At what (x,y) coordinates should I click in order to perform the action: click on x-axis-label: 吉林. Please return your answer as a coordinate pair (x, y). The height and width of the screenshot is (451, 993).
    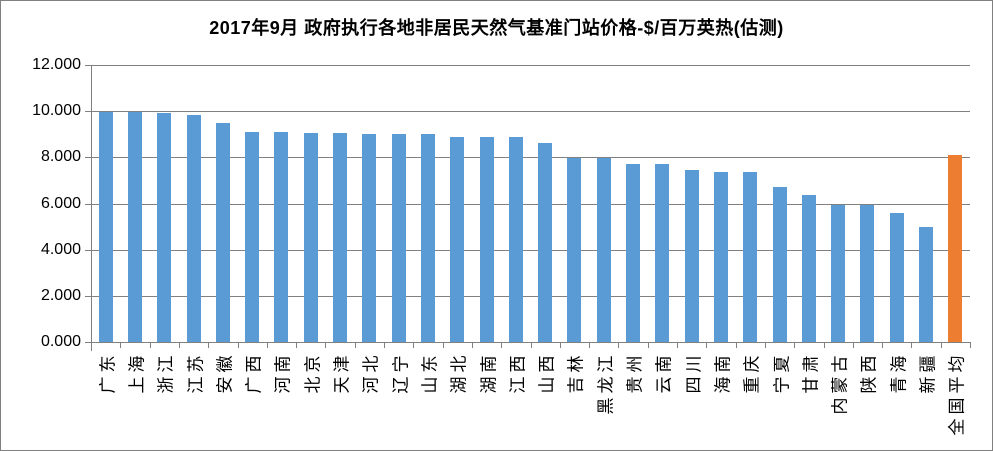
    Looking at the image, I should click on (576, 372).